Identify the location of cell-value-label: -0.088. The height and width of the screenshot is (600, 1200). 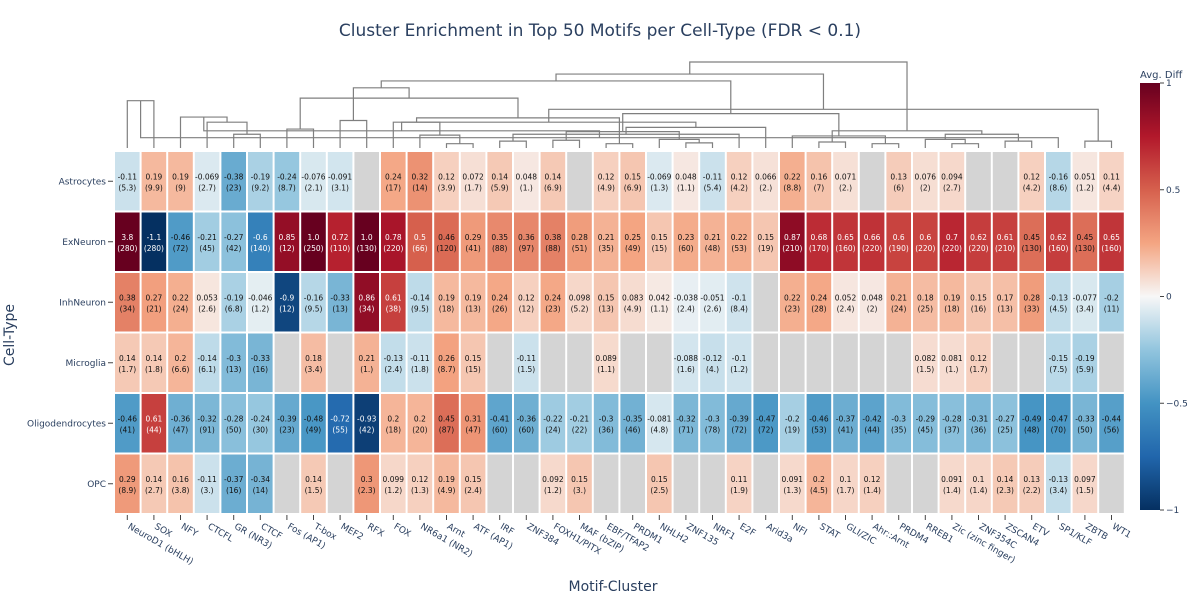
(686, 358).